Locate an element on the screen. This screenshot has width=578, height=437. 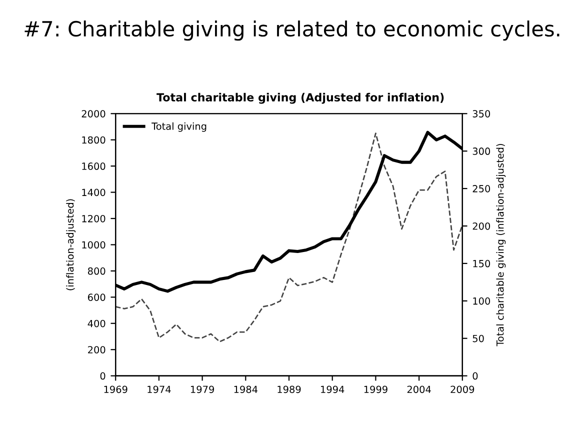
y2-tick-label: 350 is located at coordinates (481, 114).